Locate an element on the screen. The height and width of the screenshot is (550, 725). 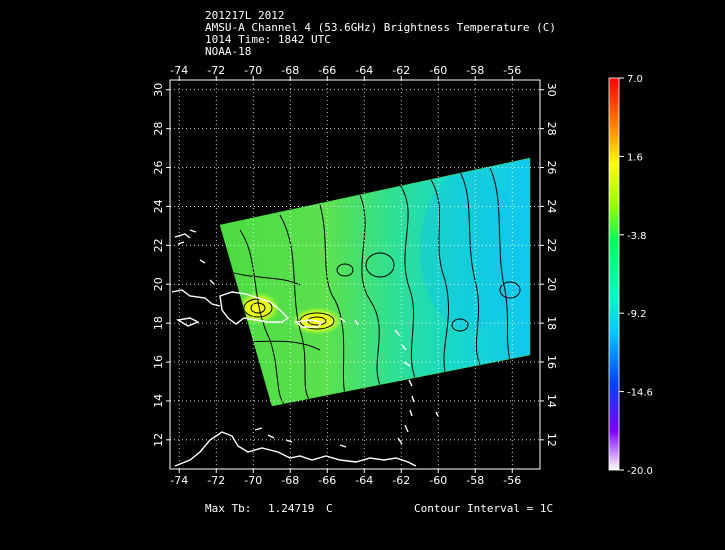
lon-label-bottom: -70 is located at coordinates (253, 480).